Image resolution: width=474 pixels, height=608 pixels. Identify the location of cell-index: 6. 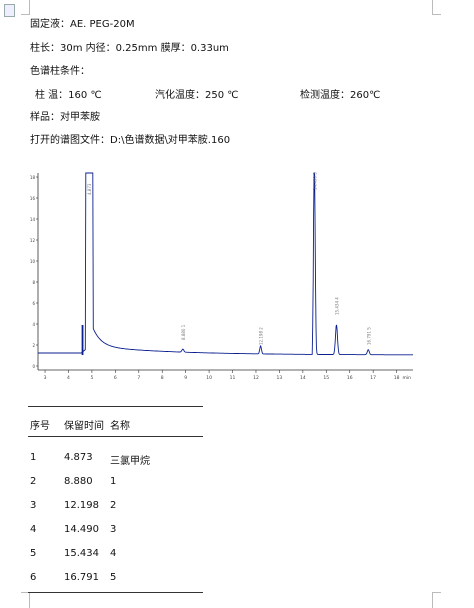
(33, 577).